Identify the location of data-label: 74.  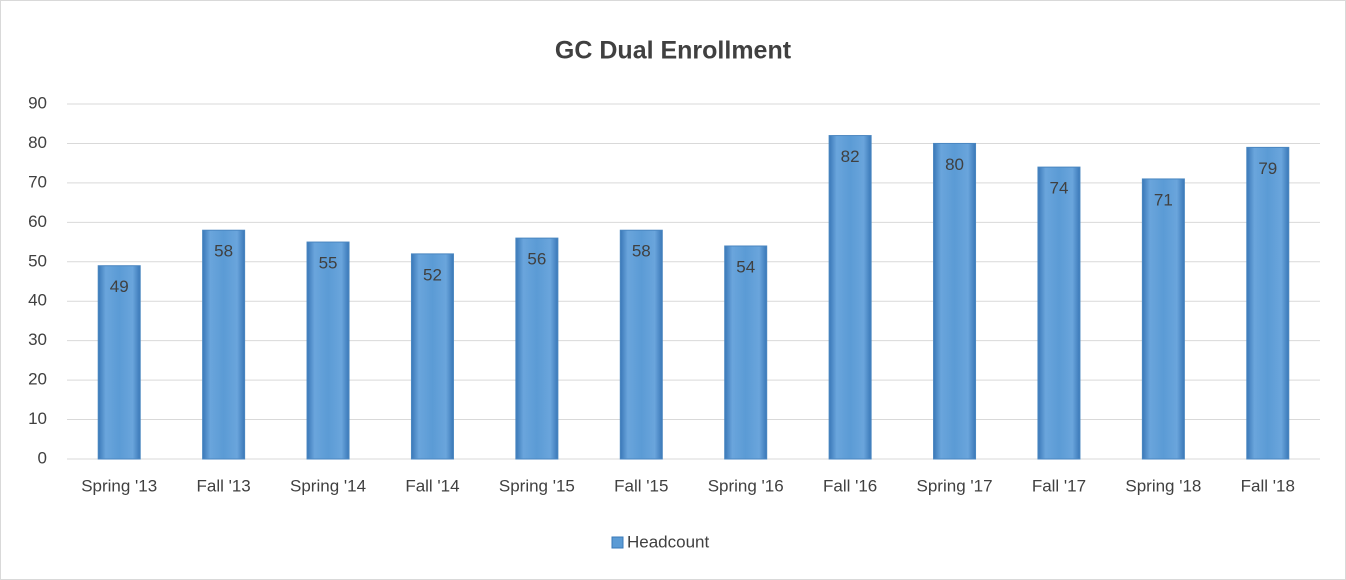
(1058, 188).